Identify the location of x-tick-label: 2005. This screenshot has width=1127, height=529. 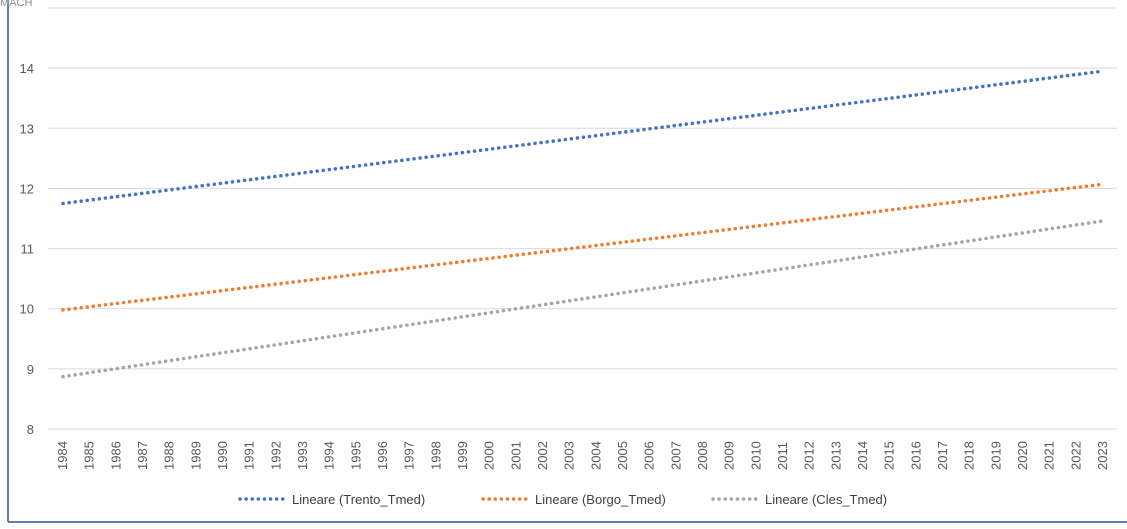
(622, 455).